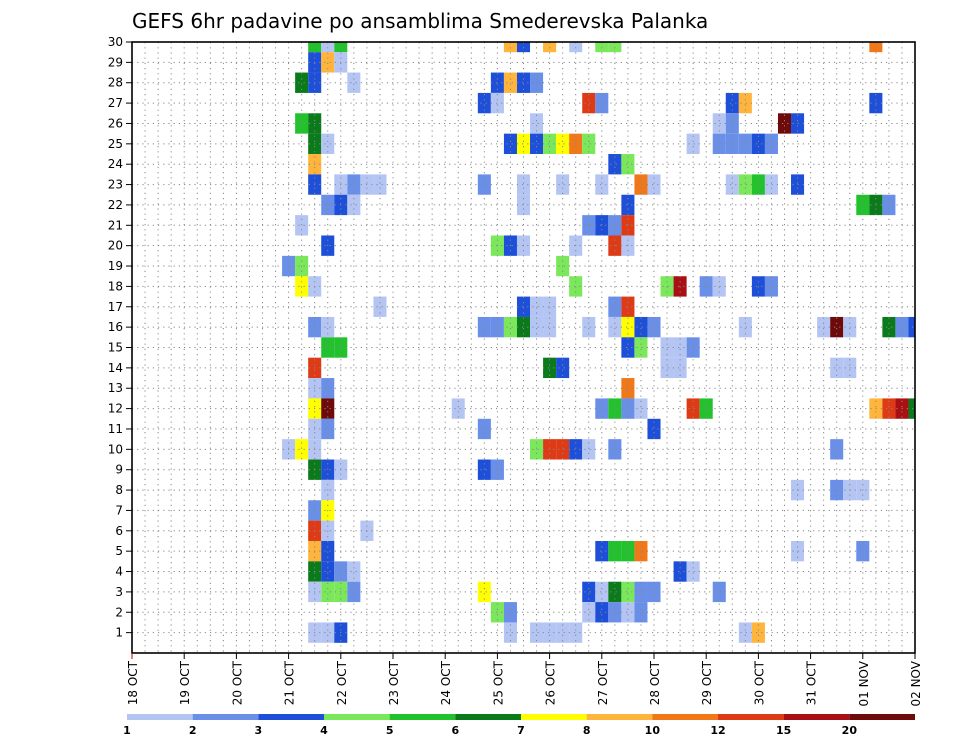 This screenshot has width=960, height=742. I want to click on x-tick-label: 25 OCT, so click(498, 682).